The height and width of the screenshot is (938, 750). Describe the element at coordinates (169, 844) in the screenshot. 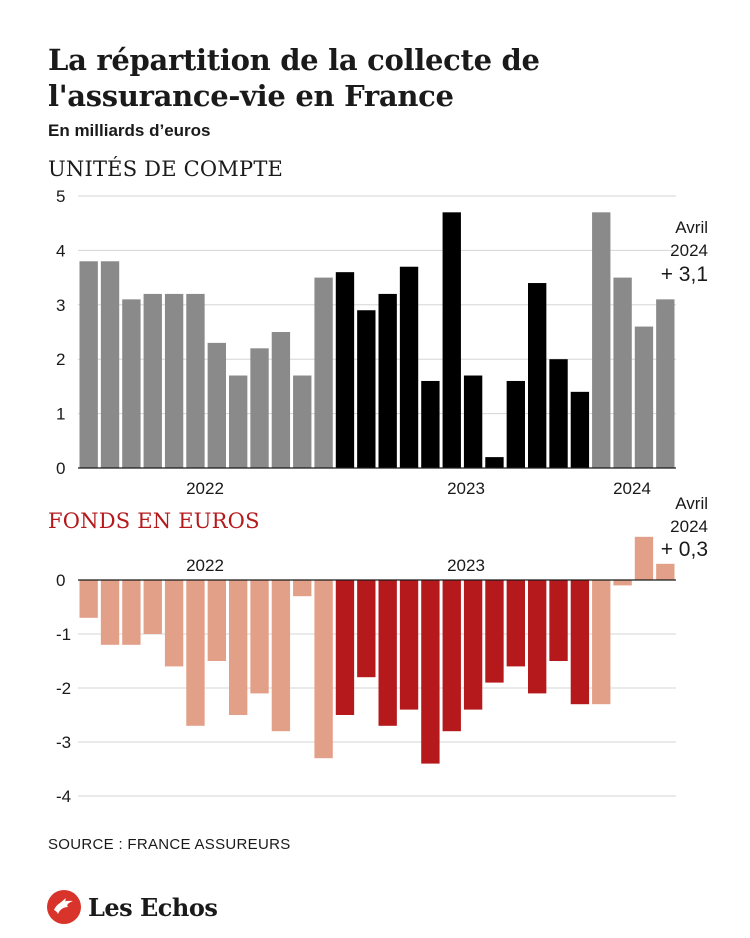

I see `source-note: SOURCE : FRANCE ASSUREURS` at that location.